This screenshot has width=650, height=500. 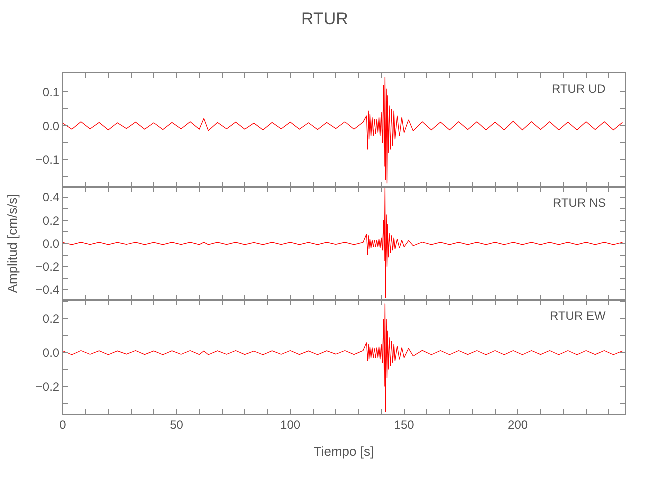 I want to click on x-tick-label: 150, so click(x=404, y=425).